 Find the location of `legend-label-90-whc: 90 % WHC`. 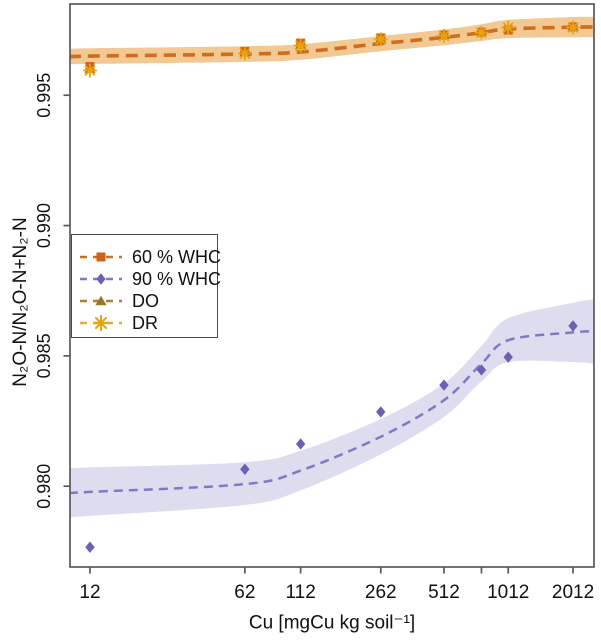

legend-label-90-whc: 90 % WHC is located at coordinates (177, 279).